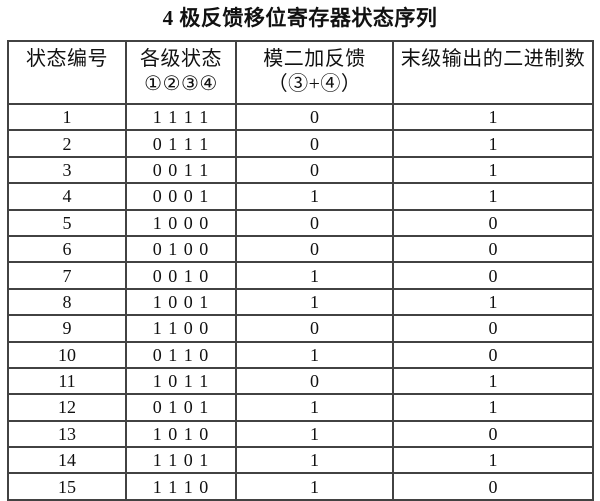  I want to click on cell-state-number: 9, so click(67, 328).